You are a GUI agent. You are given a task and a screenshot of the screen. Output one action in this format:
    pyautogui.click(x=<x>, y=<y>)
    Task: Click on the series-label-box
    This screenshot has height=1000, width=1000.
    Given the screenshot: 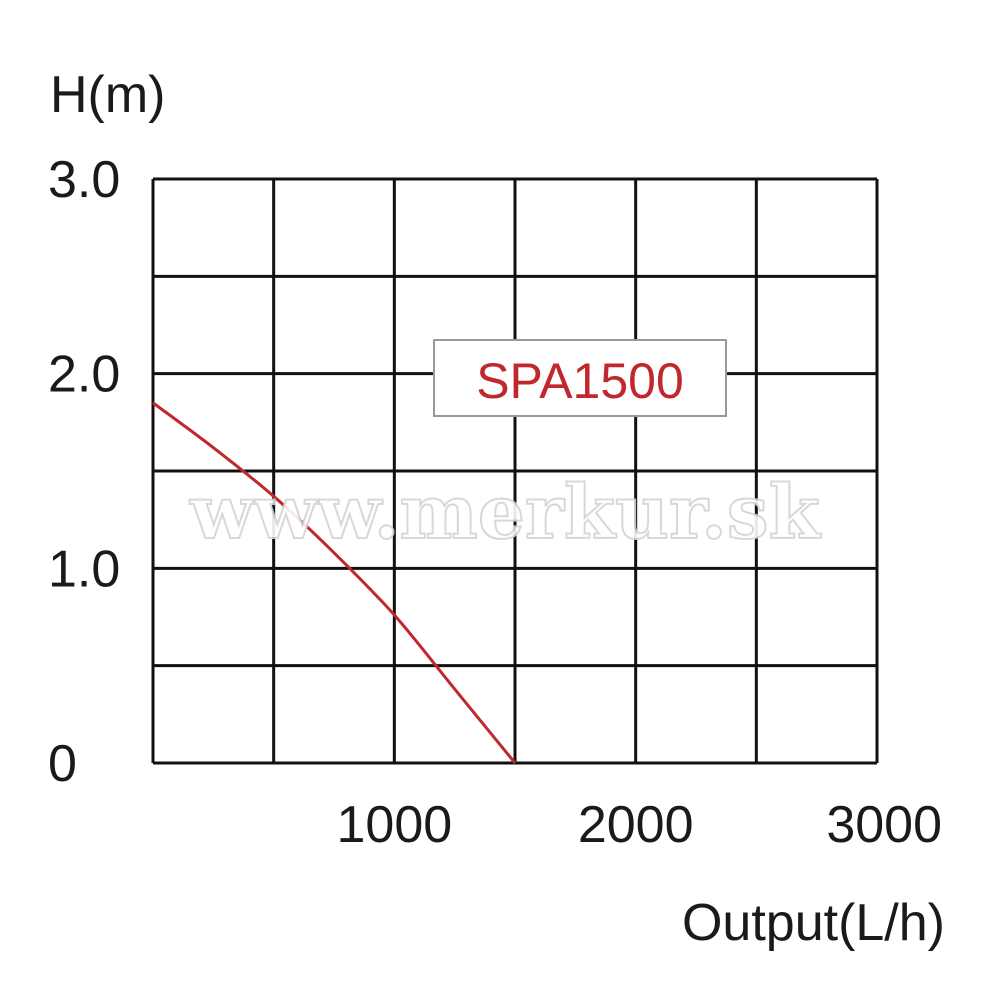 What is the action you would take?
    pyautogui.click(x=580, y=378)
    